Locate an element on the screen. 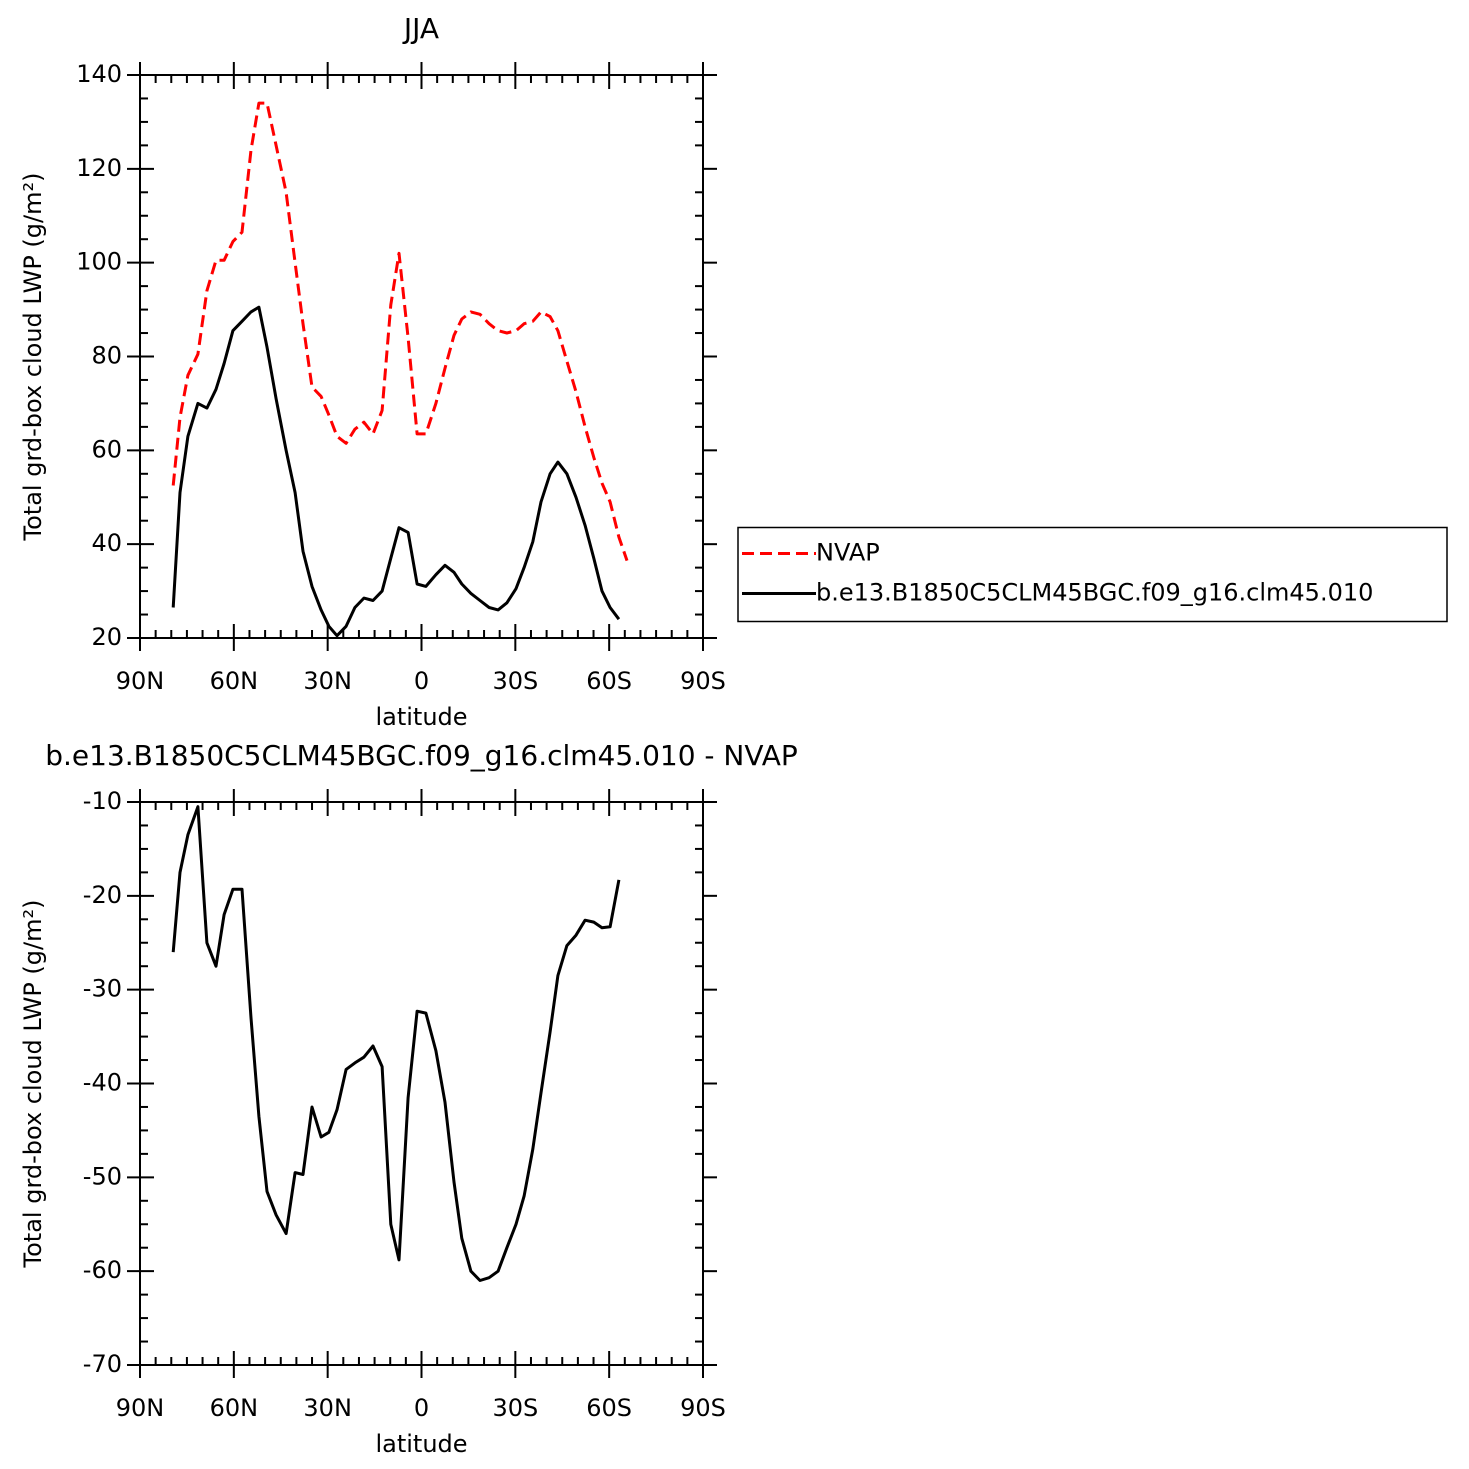 This screenshot has width=1469, height=1469. y-tick-label: -20 is located at coordinates (102, 895).